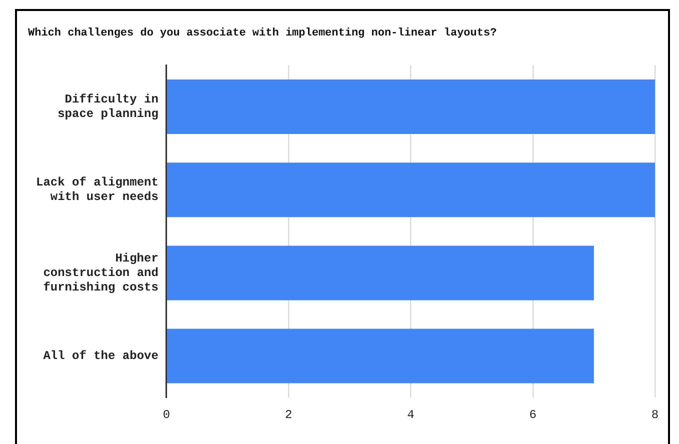 This screenshot has width=679, height=444. I want to click on x-tick-label: 0, so click(166, 415).